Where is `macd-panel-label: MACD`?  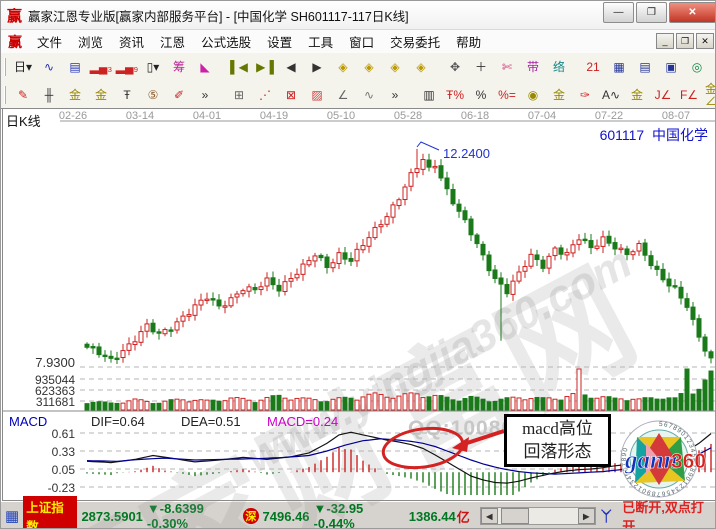
macd-panel-label: MACD is located at coordinates (28, 421).